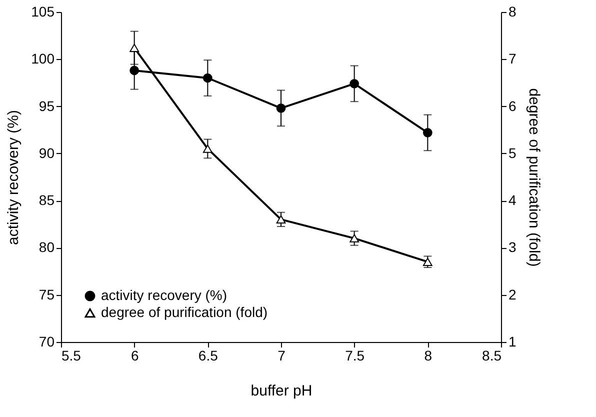 This screenshot has width=596, height=417. Describe the element at coordinates (46, 106) in the screenshot. I see `y-tick-label: 95` at that location.